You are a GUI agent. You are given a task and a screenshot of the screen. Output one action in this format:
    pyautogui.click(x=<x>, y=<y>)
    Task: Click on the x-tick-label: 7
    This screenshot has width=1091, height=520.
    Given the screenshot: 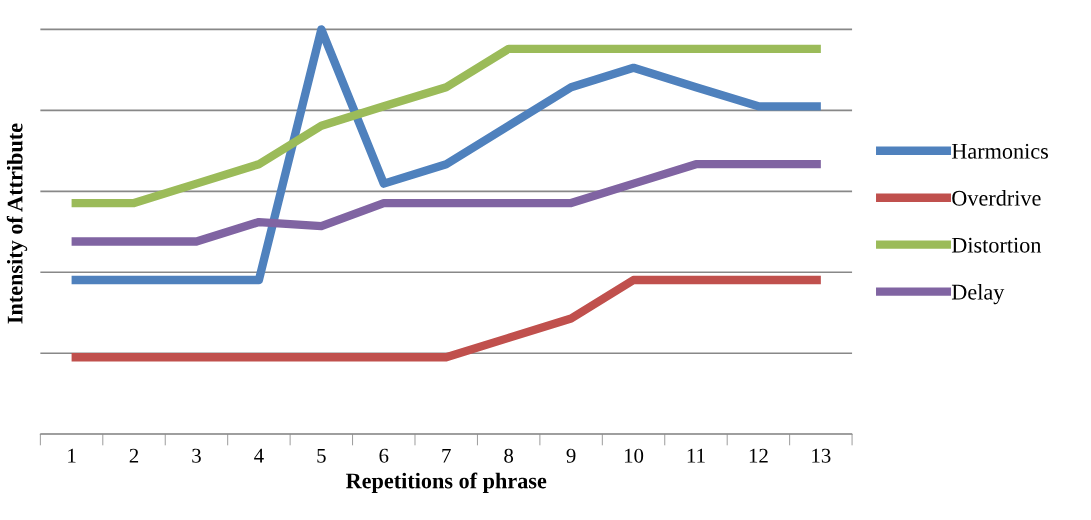 What is the action you would take?
    pyautogui.click(x=446, y=455)
    